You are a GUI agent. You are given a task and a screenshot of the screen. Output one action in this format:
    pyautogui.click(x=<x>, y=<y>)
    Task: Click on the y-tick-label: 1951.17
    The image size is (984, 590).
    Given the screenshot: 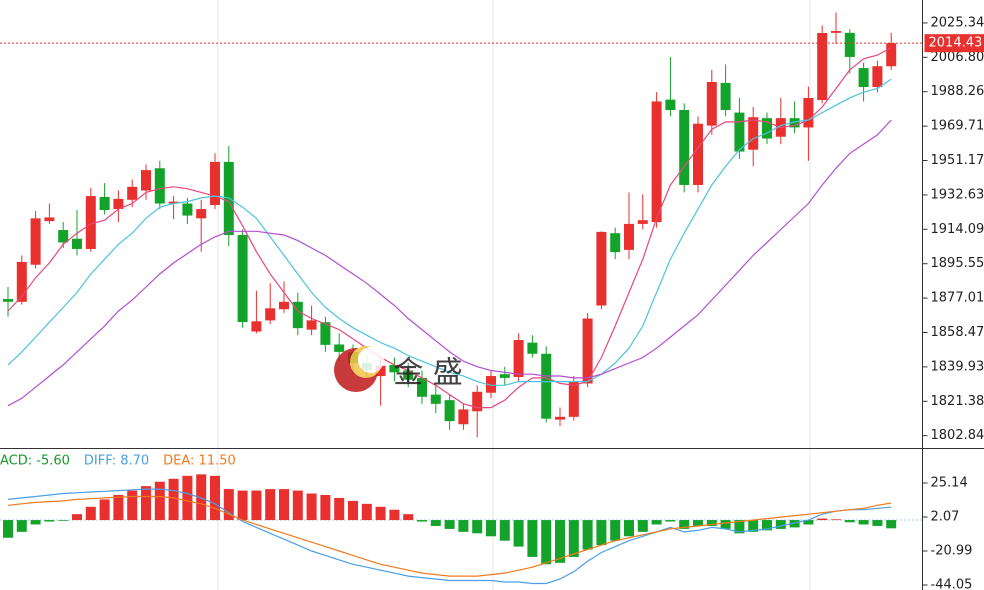 What is the action you would take?
    pyautogui.click(x=957, y=160)
    